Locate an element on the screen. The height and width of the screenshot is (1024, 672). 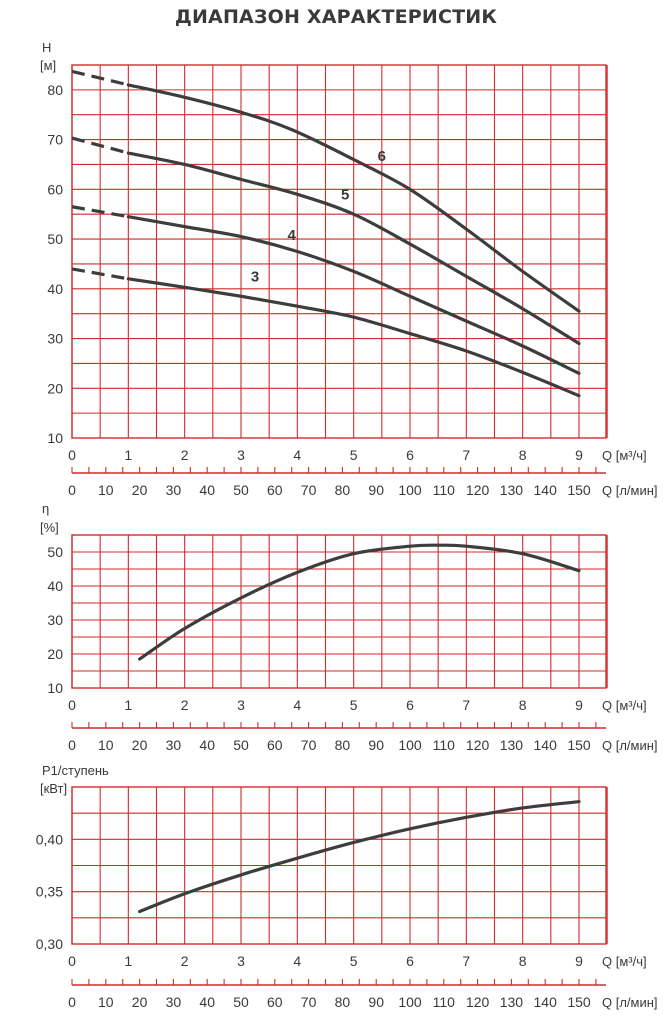
curve-label-3: 3 is located at coordinates (255, 276).